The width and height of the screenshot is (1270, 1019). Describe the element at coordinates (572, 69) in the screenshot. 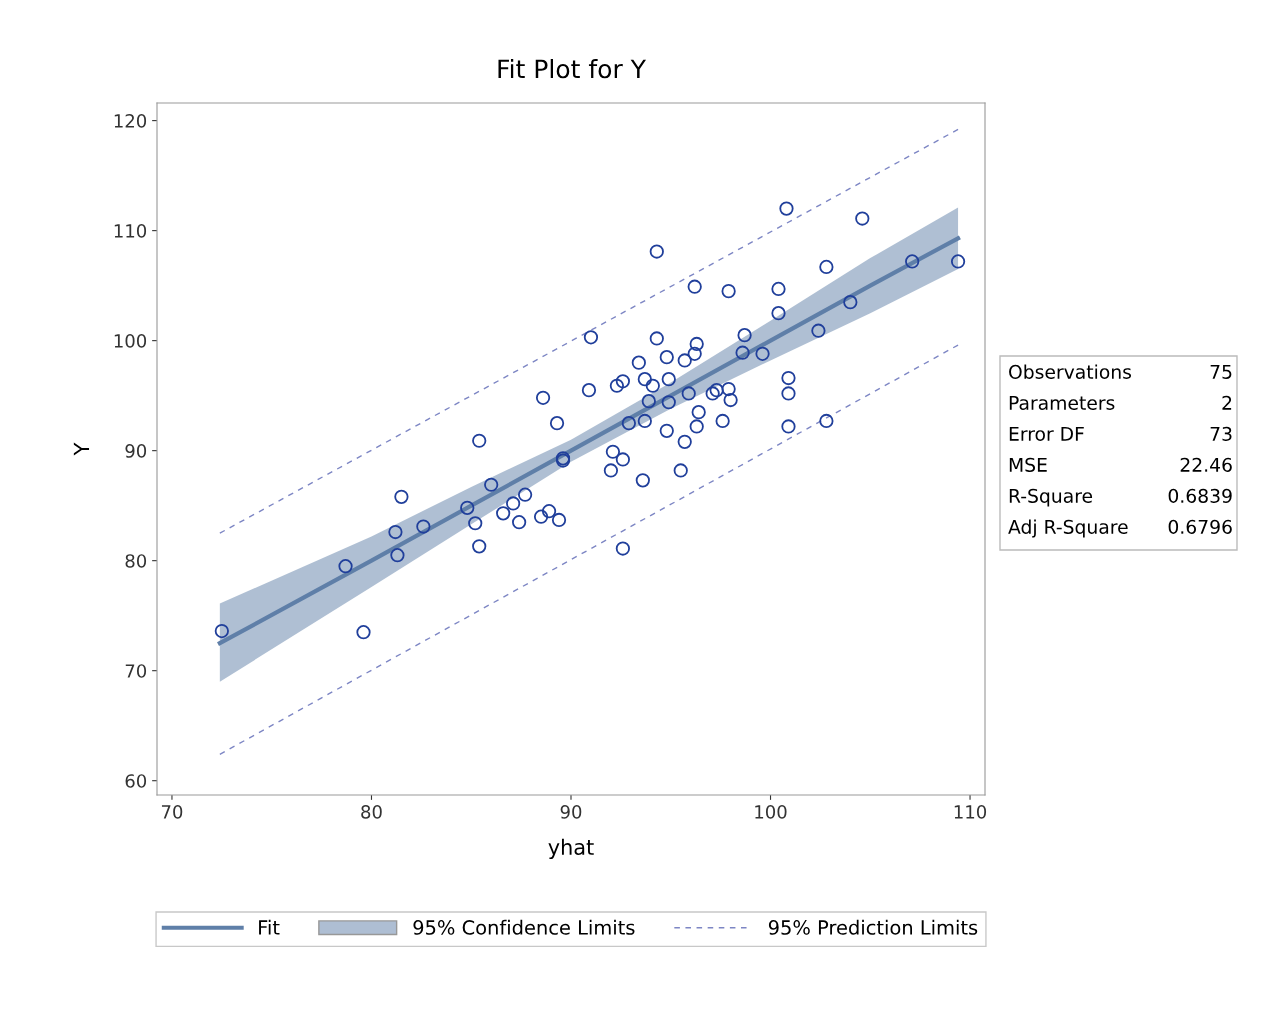

I see `chart-title: Fit Plot for Y` at that location.